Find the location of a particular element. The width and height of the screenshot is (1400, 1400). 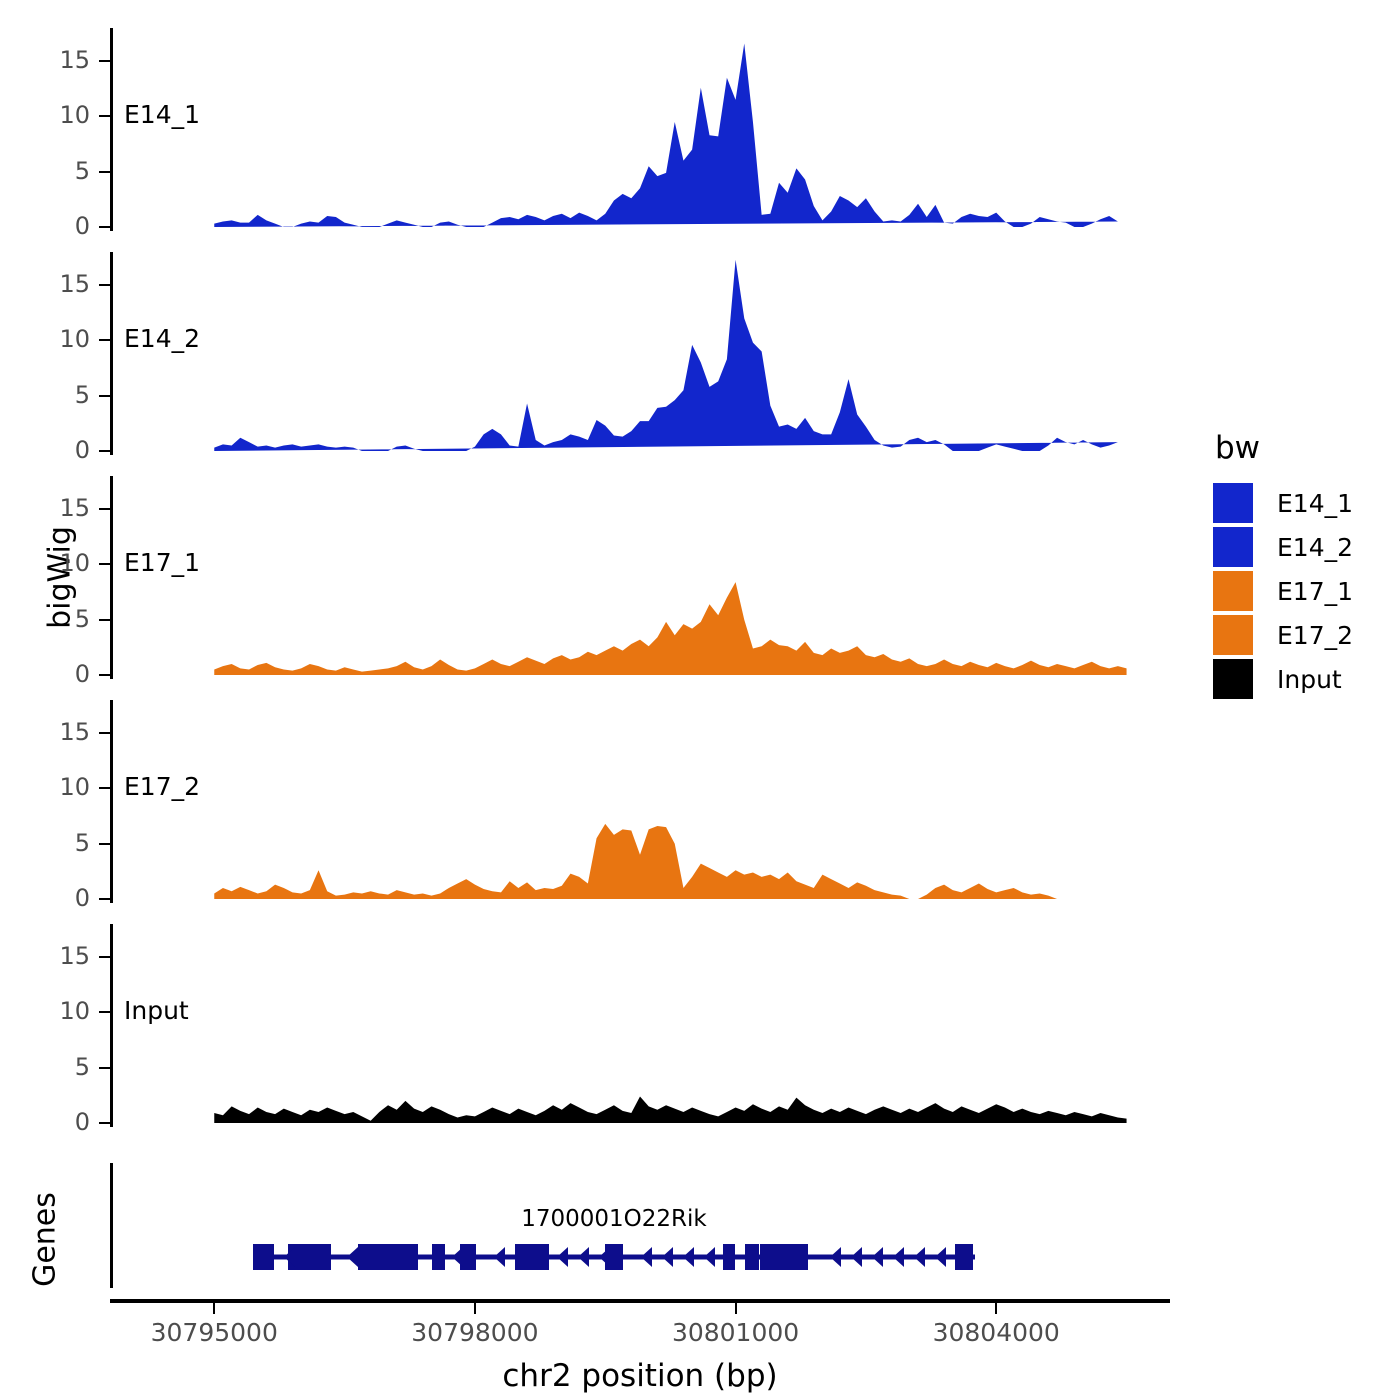

strip-label-e14_1: E14_1 is located at coordinates (162, 115).